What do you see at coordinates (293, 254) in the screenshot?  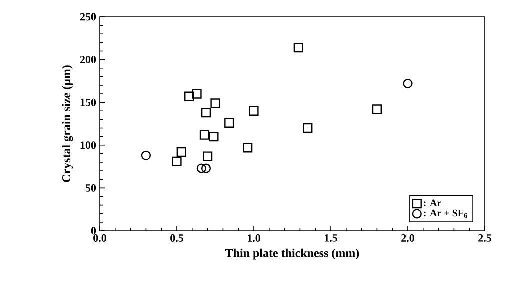 I see `x-axis-title: Thin plate thickness (mm)` at bounding box center [293, 254].